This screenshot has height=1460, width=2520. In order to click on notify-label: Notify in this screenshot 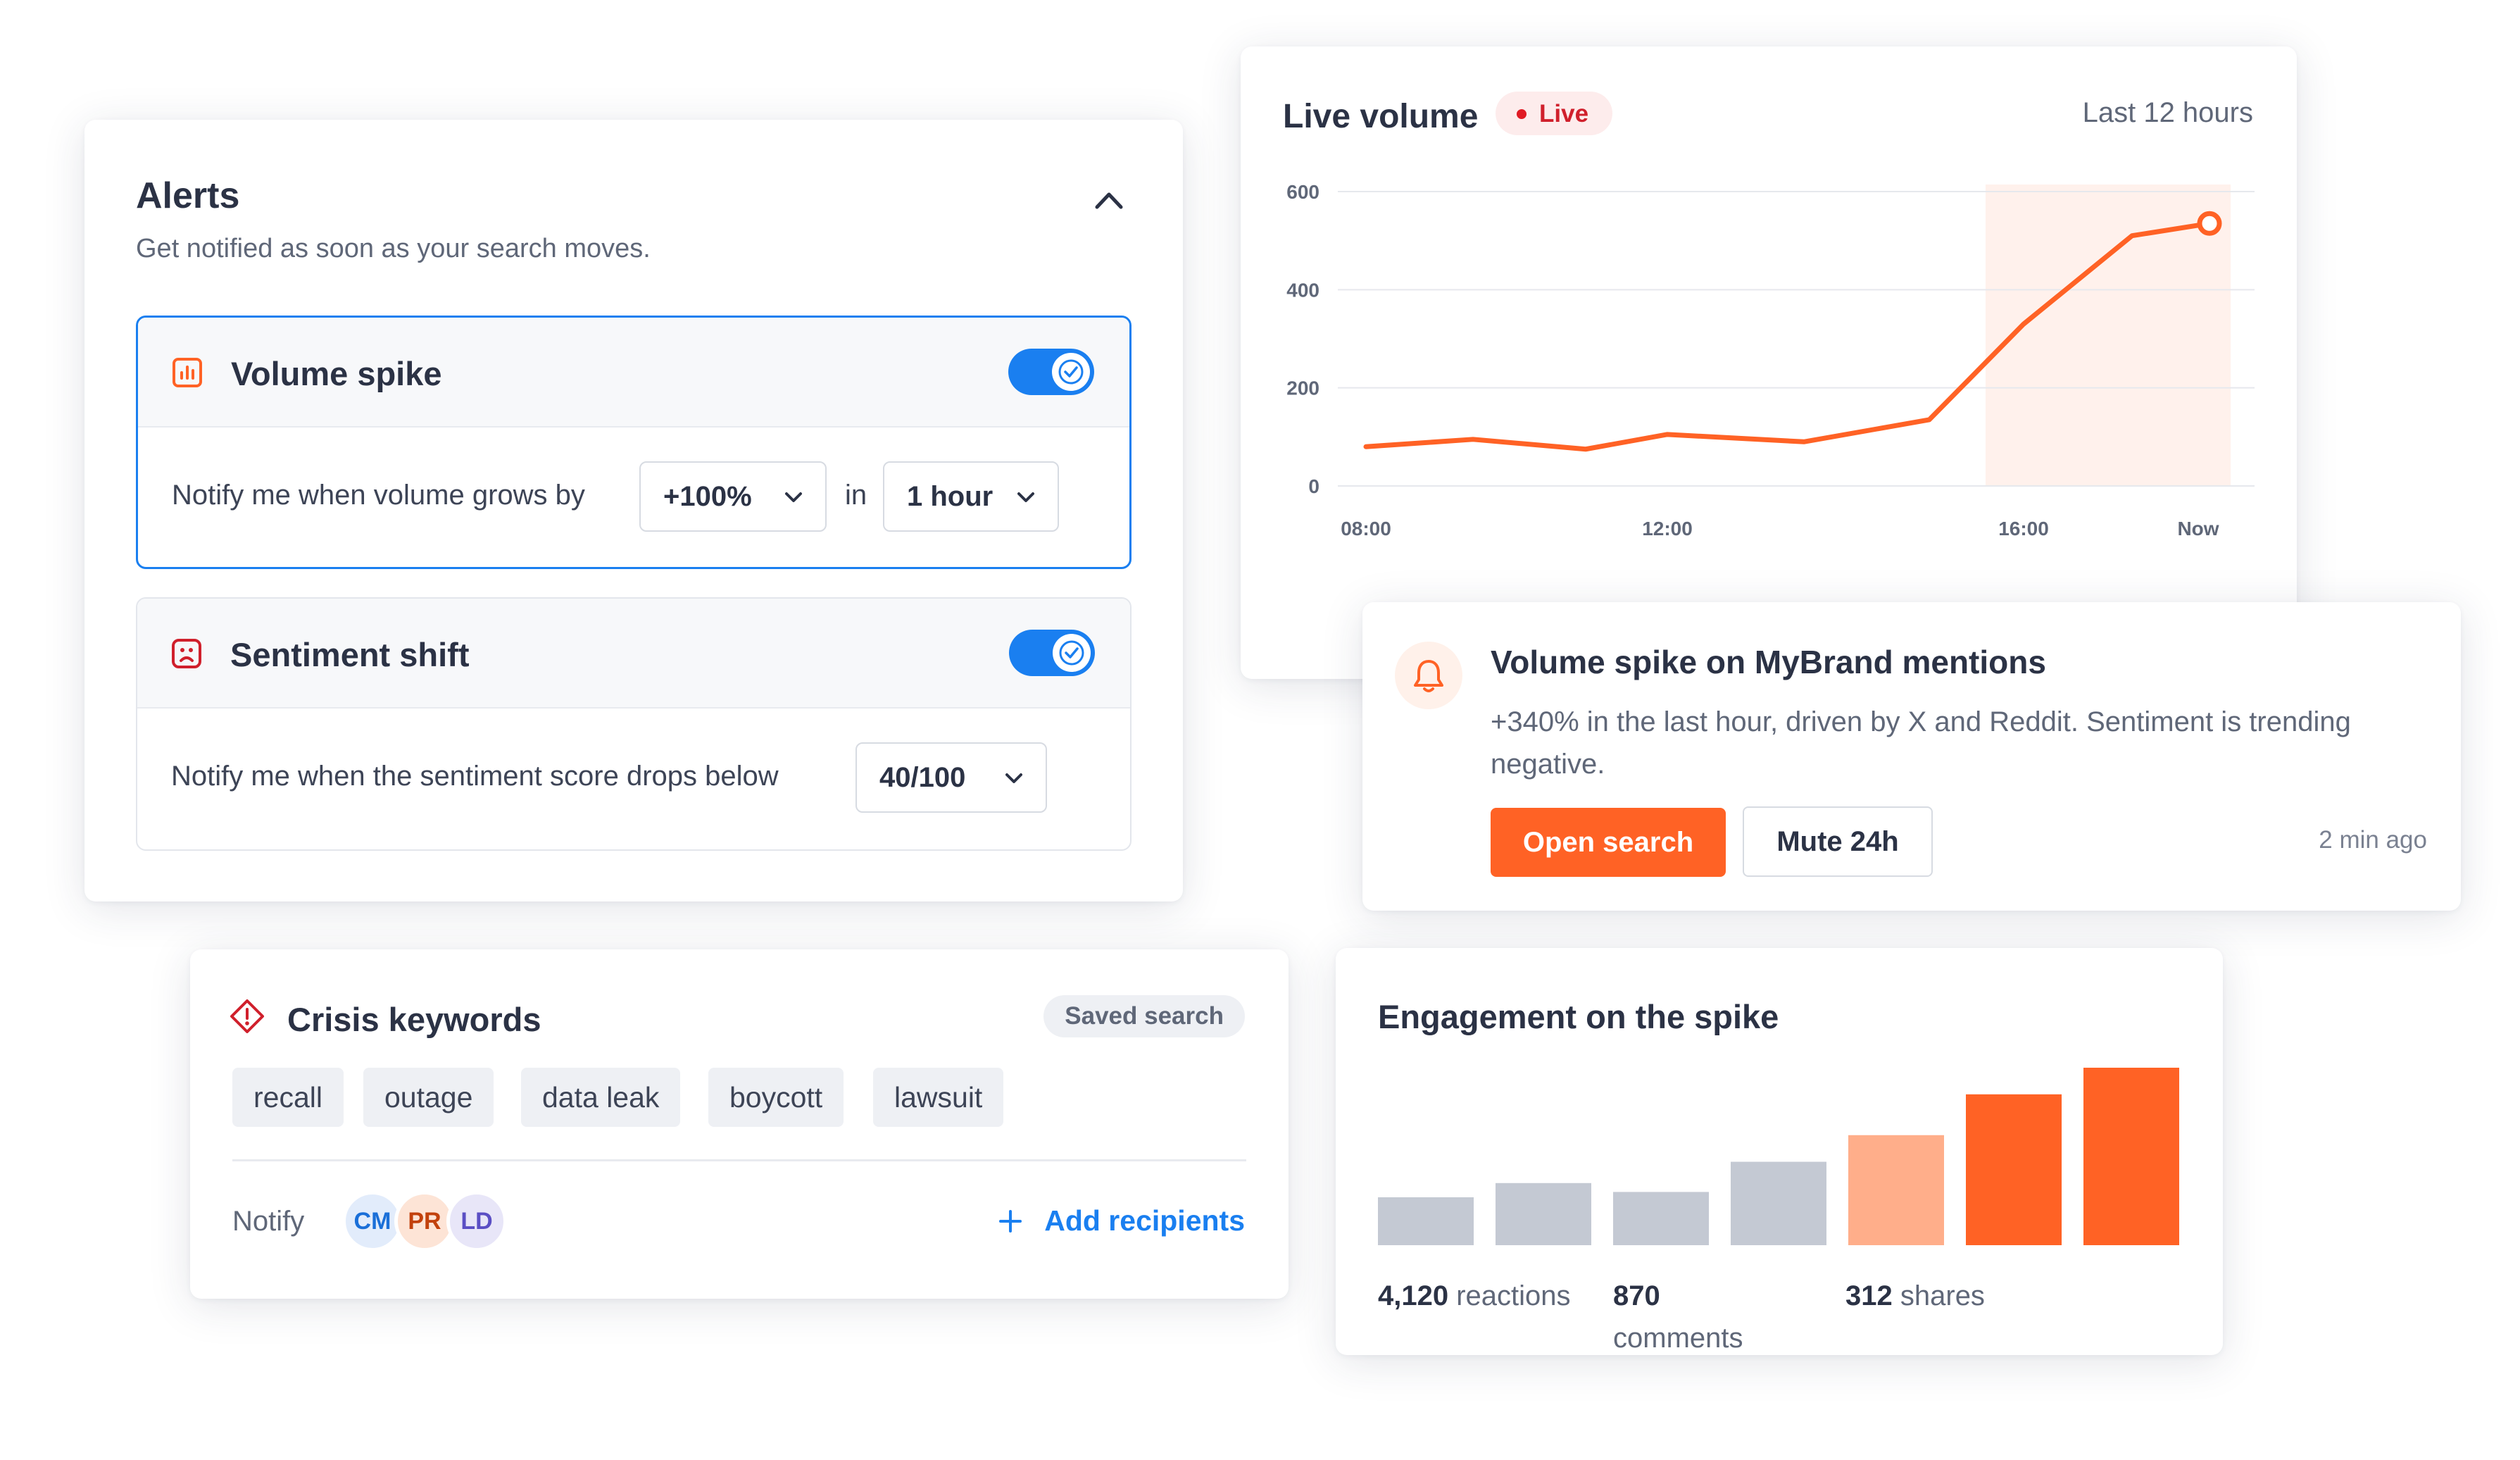, I will do `click(269, 1221)`.